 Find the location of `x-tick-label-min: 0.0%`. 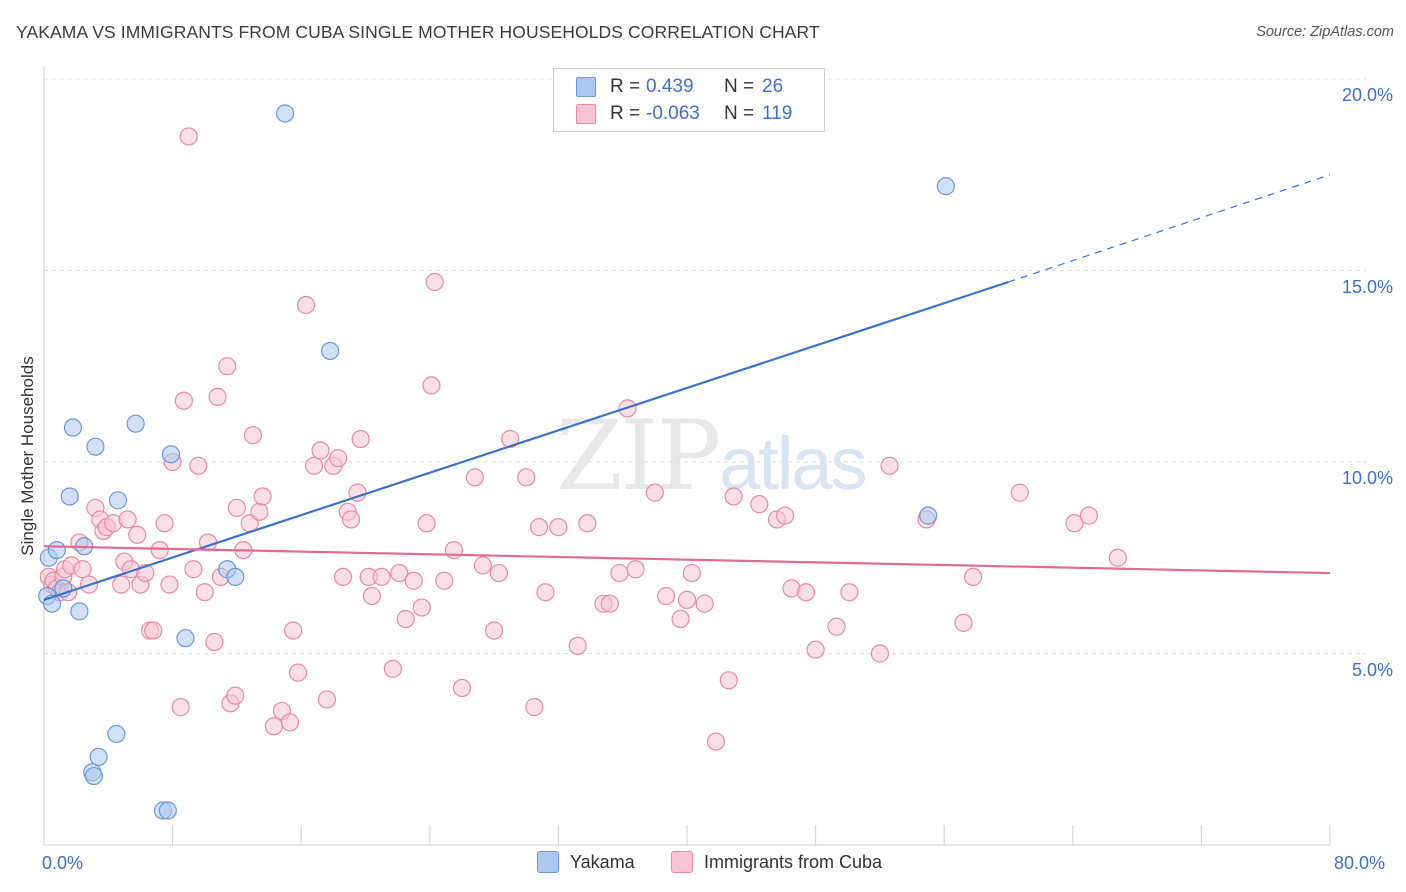

x-tick-label-min: 0.0% is located at coordinates (63, 863).